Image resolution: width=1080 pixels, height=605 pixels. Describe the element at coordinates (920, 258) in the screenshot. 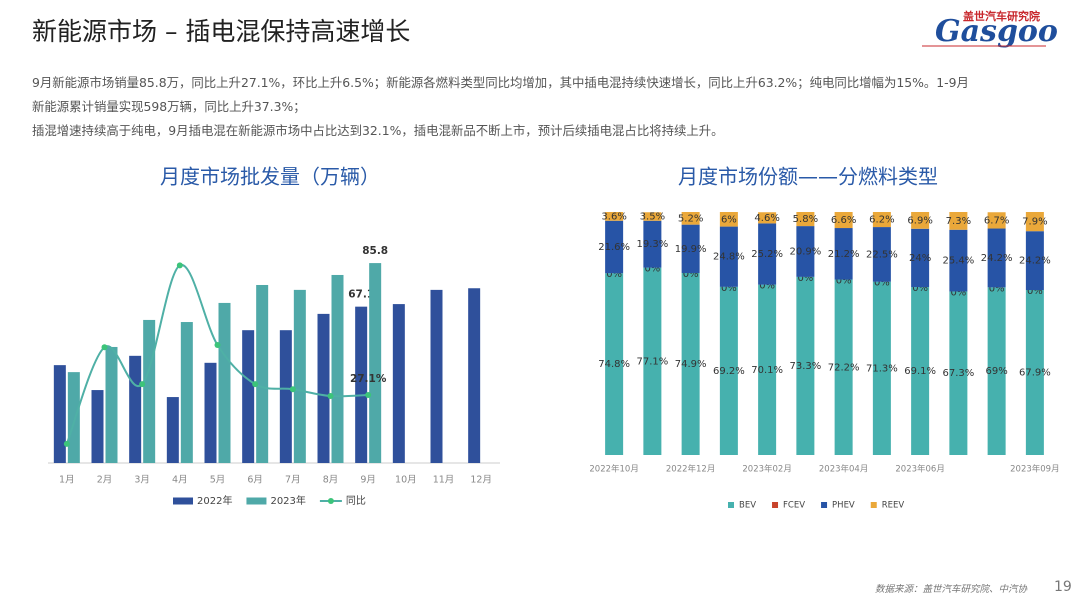

I see `data-label: 24%` at that location.